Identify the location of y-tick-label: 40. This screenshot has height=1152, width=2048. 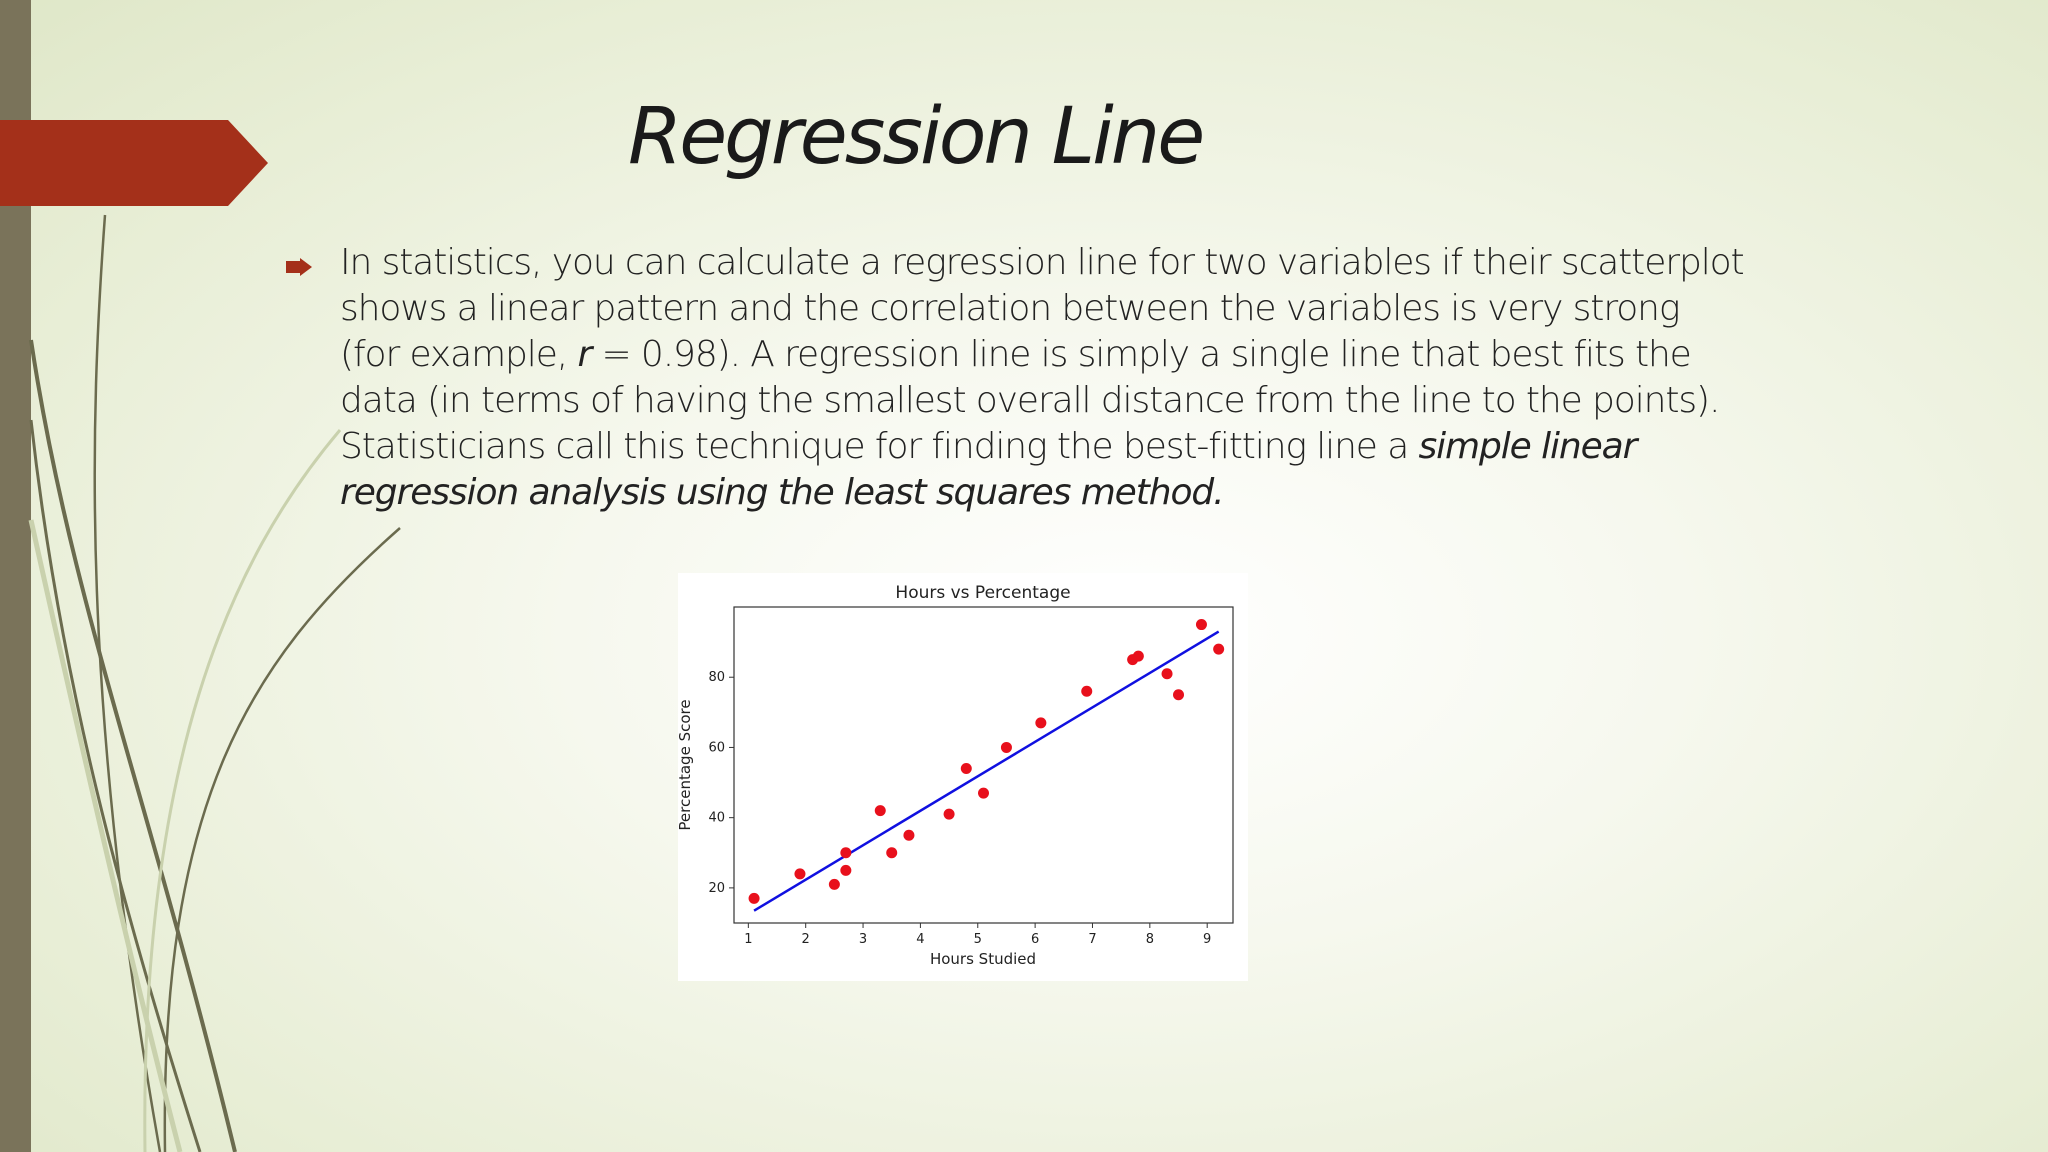
(716, 818).